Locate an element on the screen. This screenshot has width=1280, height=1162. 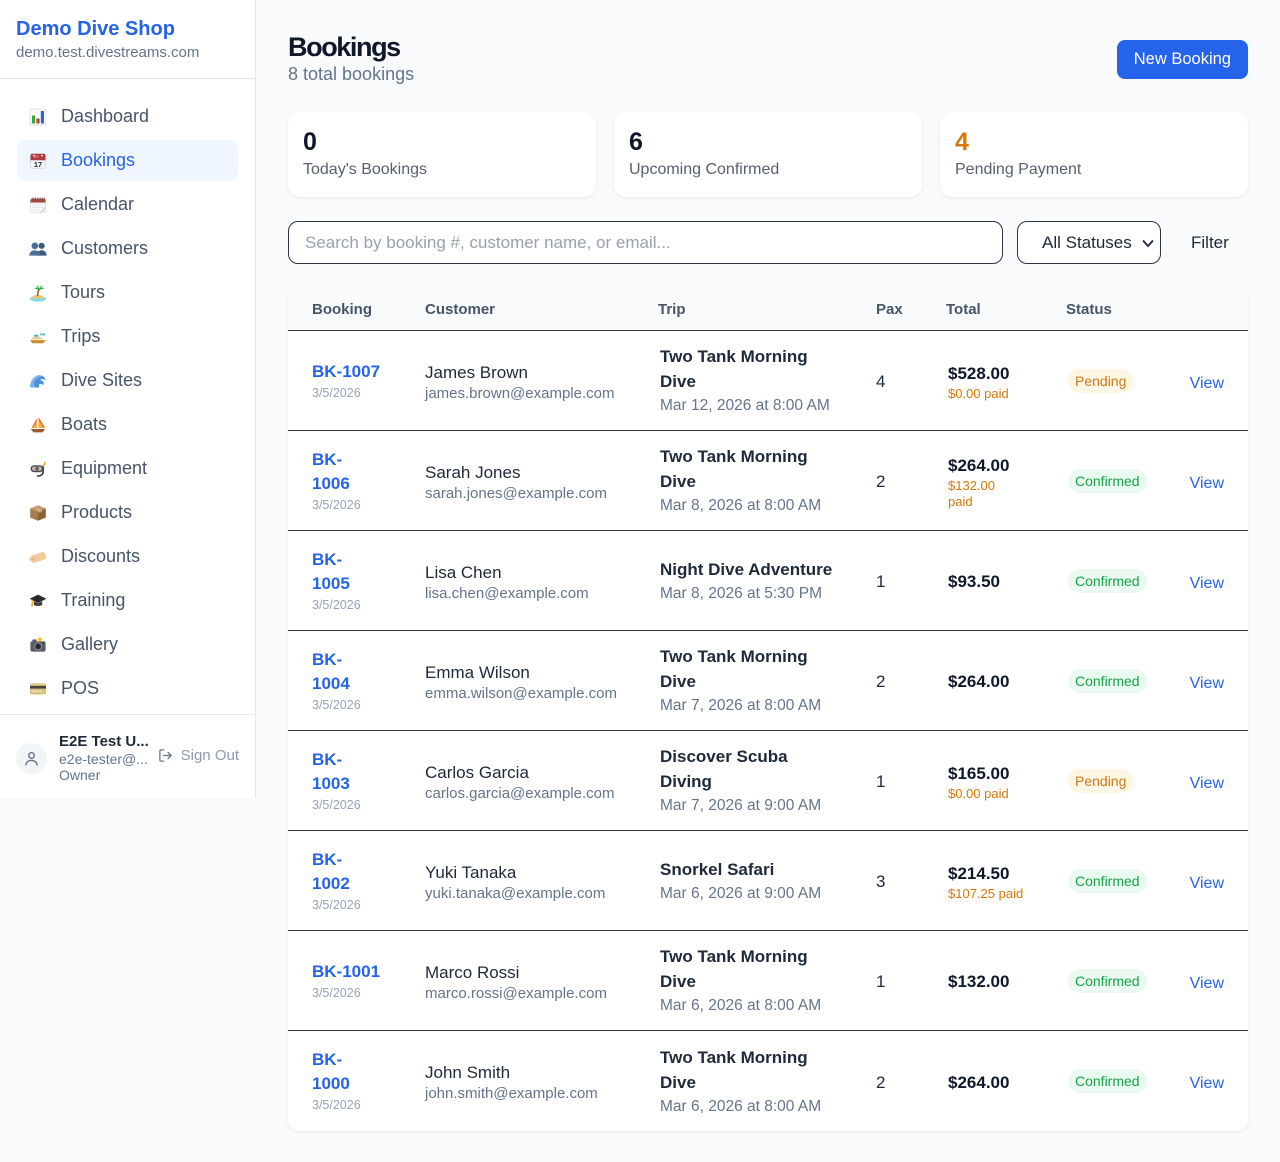
svg-text: JUL is located at coordinates (37, 156).